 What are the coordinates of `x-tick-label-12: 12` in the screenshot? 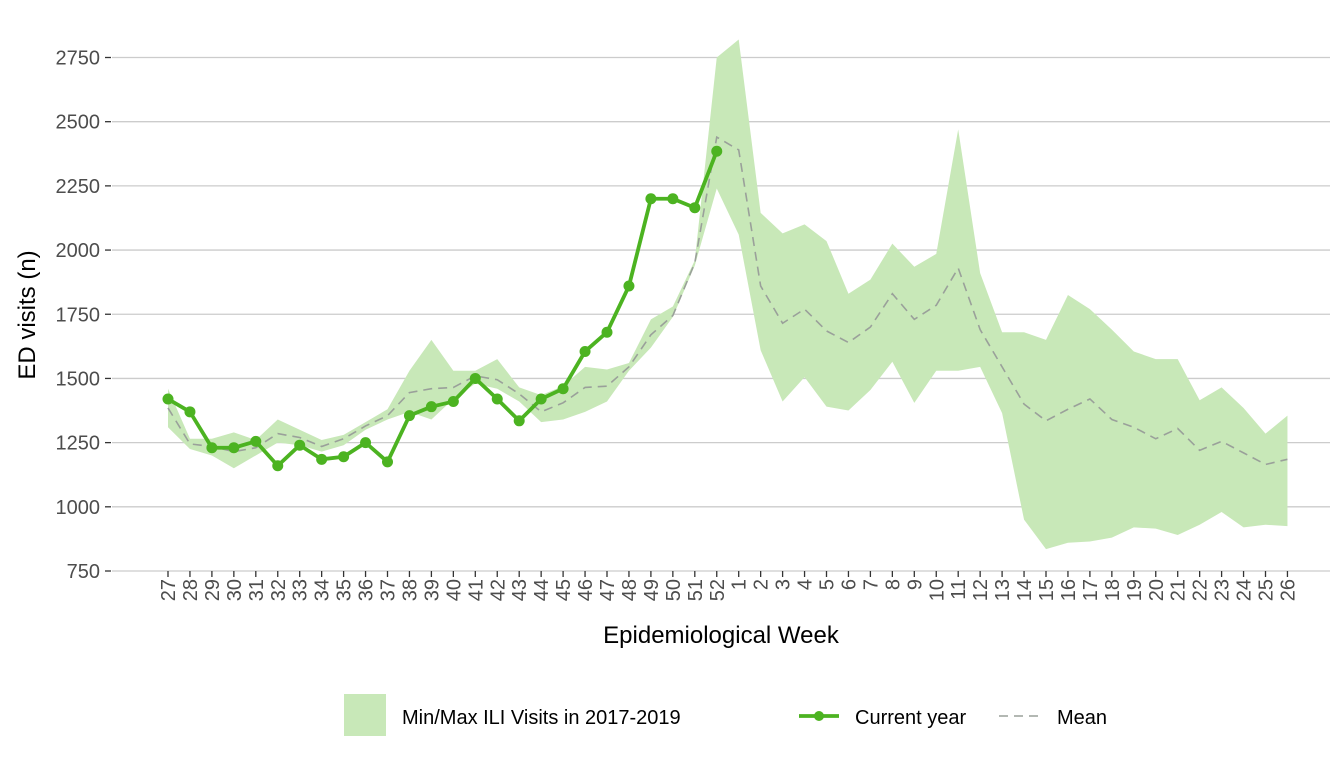 It's located at (981, 590).